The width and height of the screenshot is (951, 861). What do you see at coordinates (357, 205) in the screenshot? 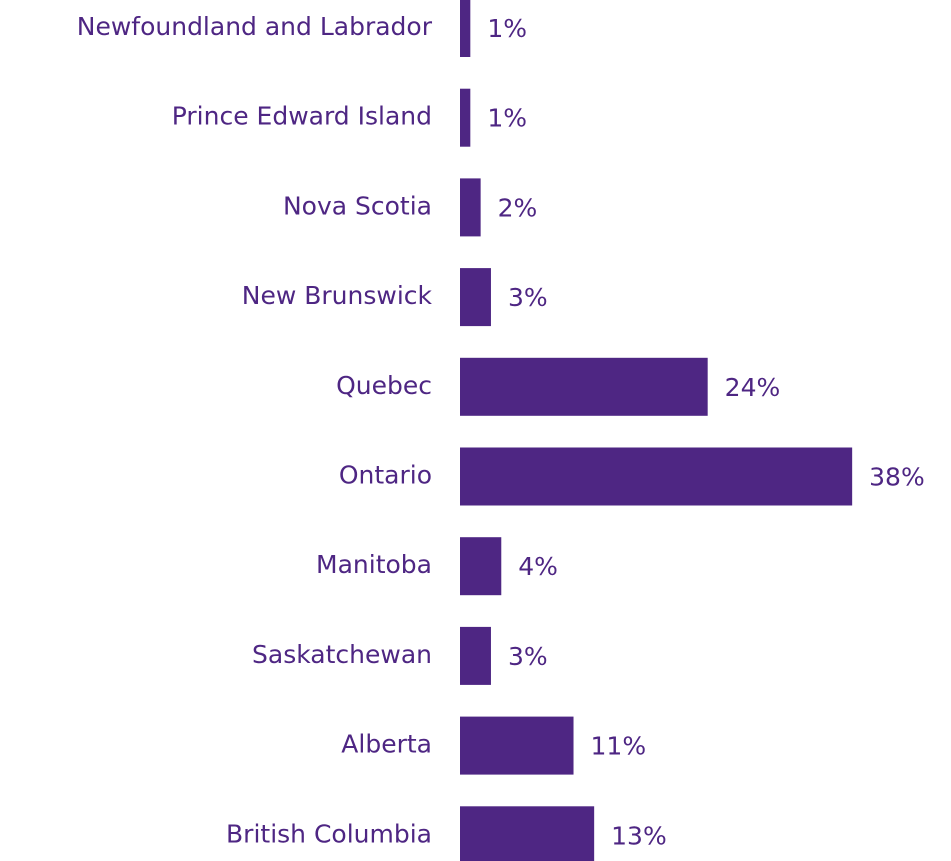
I see `category-label: Nova Scotia` at bounding box center [357, 205].